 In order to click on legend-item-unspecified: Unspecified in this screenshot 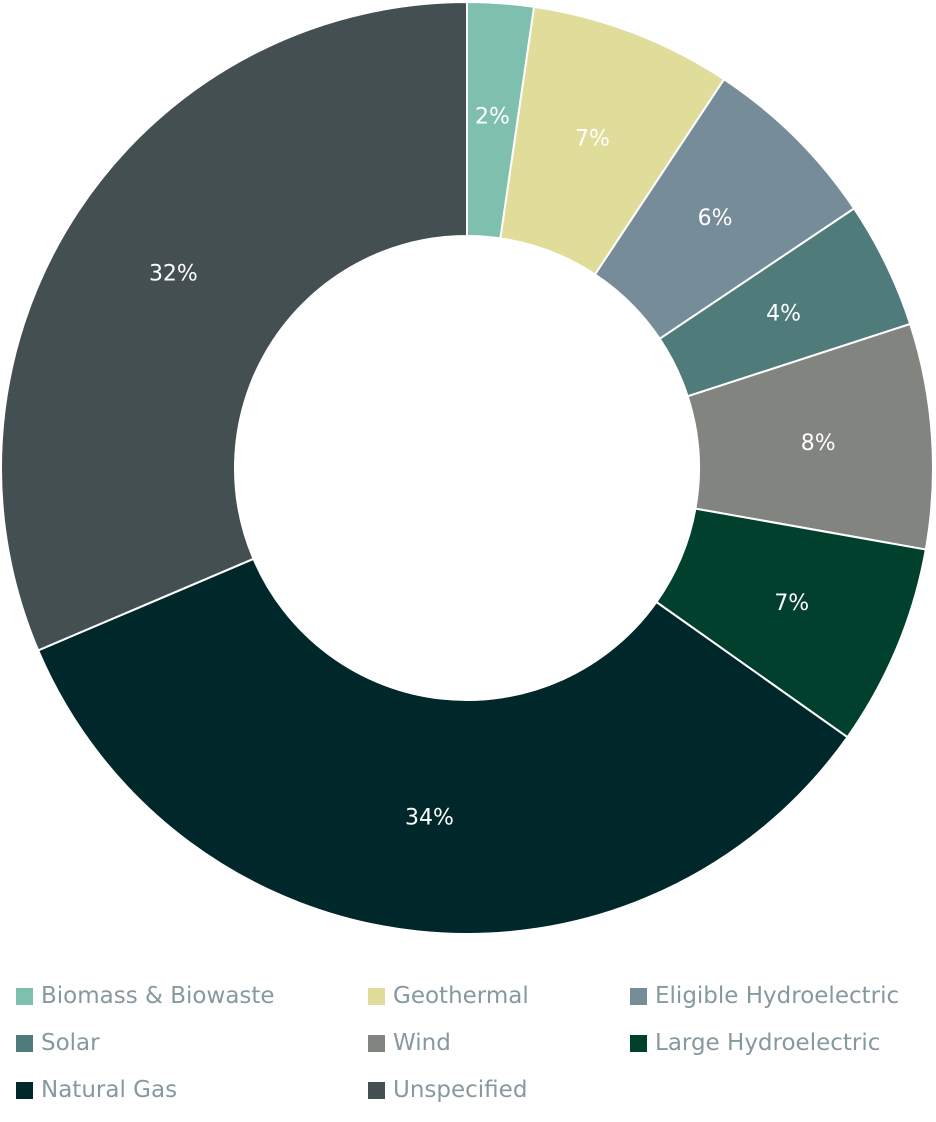, I will do `click(499, 1090)`.